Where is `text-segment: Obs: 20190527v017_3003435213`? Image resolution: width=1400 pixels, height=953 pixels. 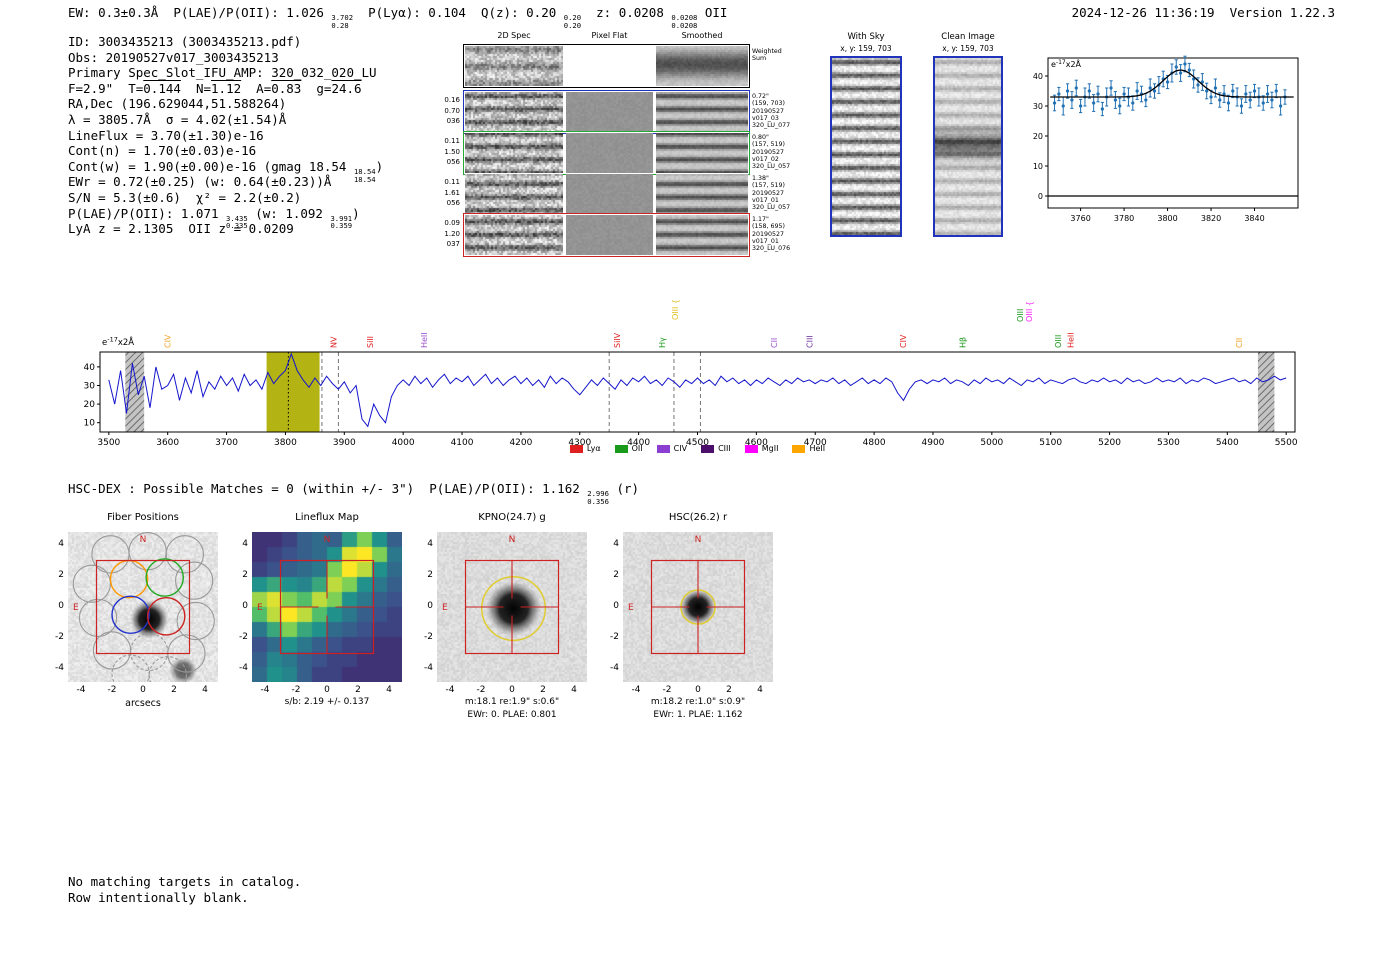 text-segment: Obs: 20190527v017_3003435213 is located at coordinates (173, 57).